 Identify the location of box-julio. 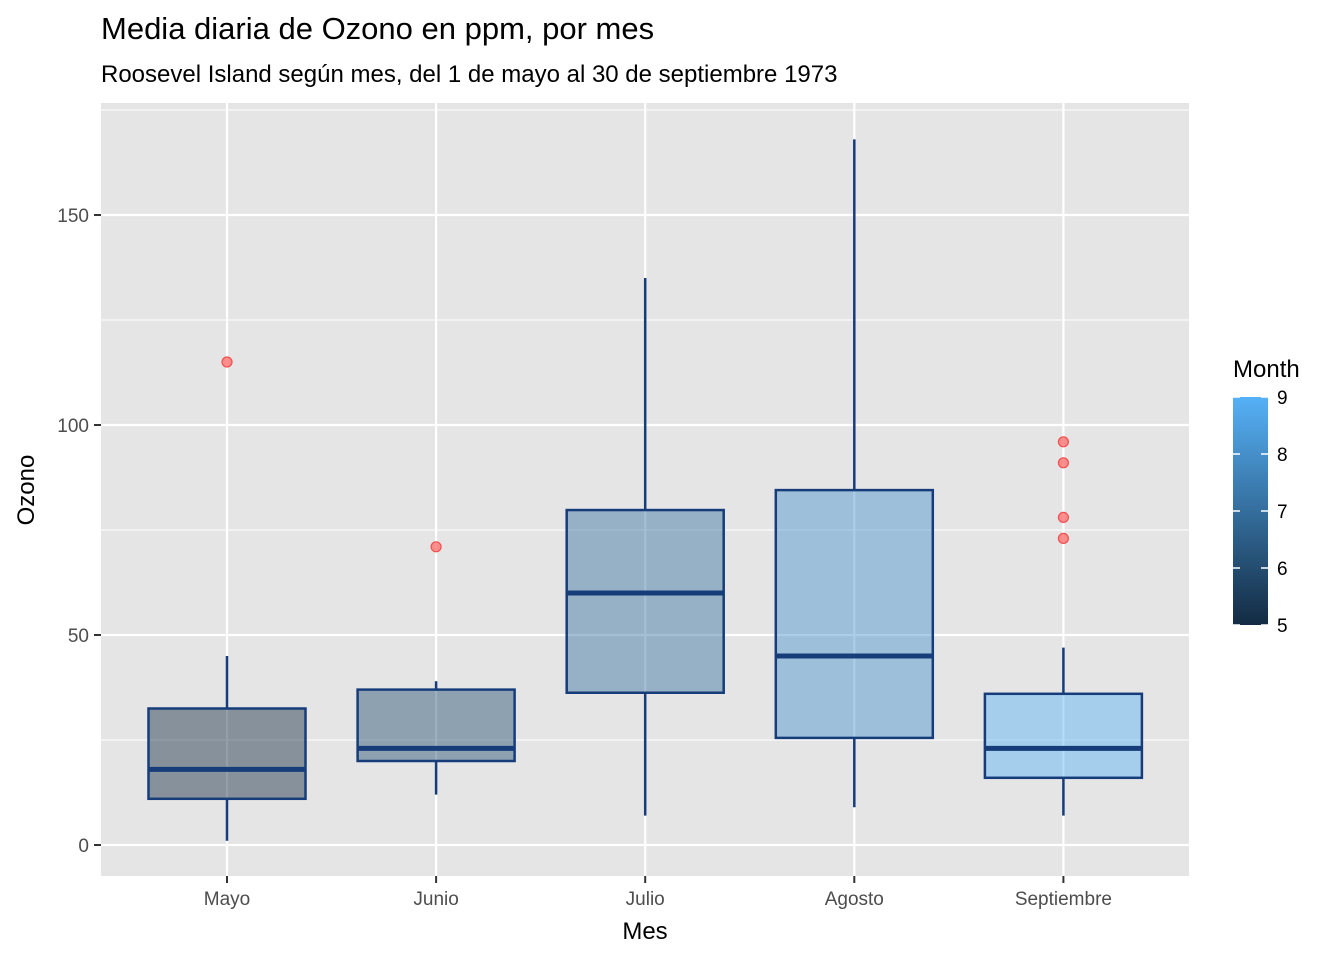
(645, 547).